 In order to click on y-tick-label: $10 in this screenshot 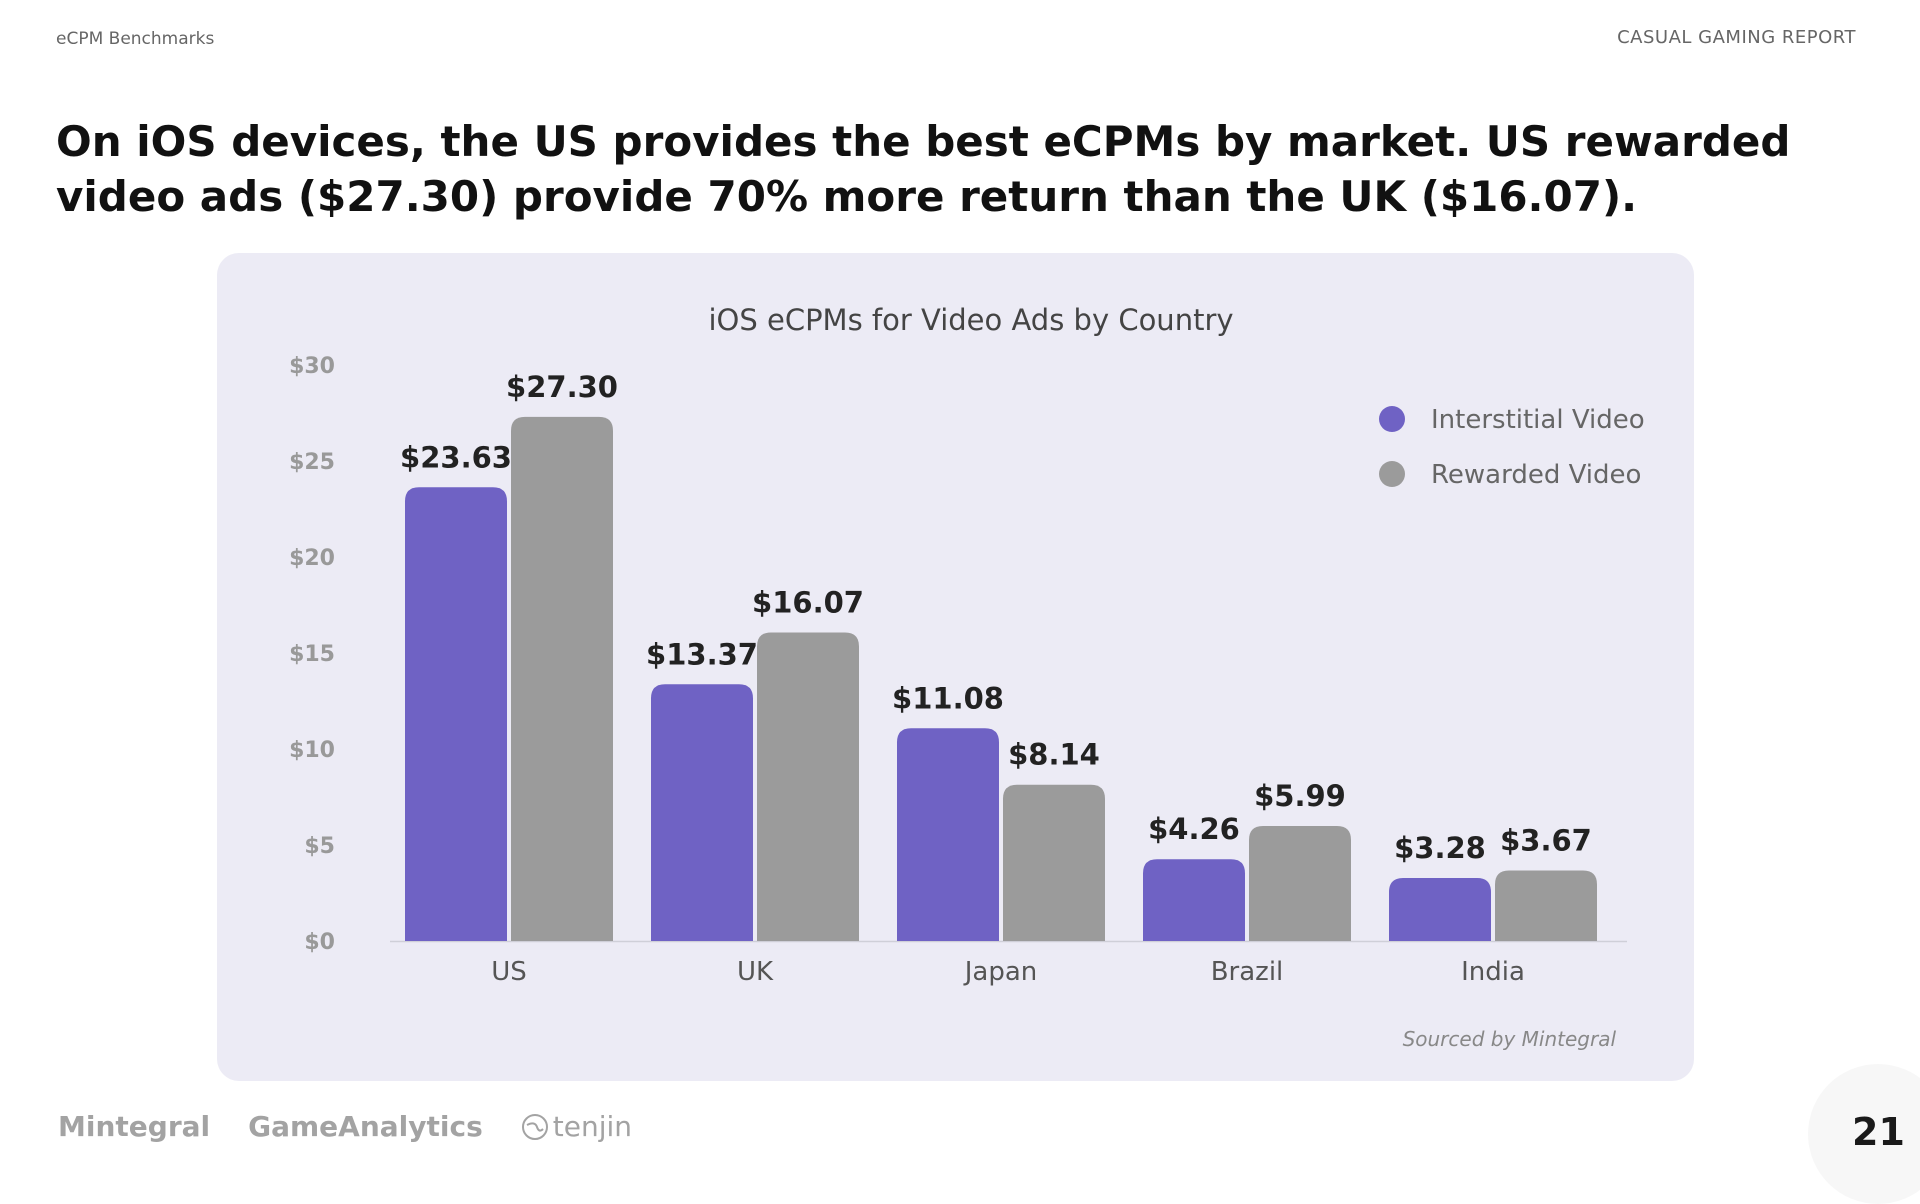, I will do `click(312, 750)`.